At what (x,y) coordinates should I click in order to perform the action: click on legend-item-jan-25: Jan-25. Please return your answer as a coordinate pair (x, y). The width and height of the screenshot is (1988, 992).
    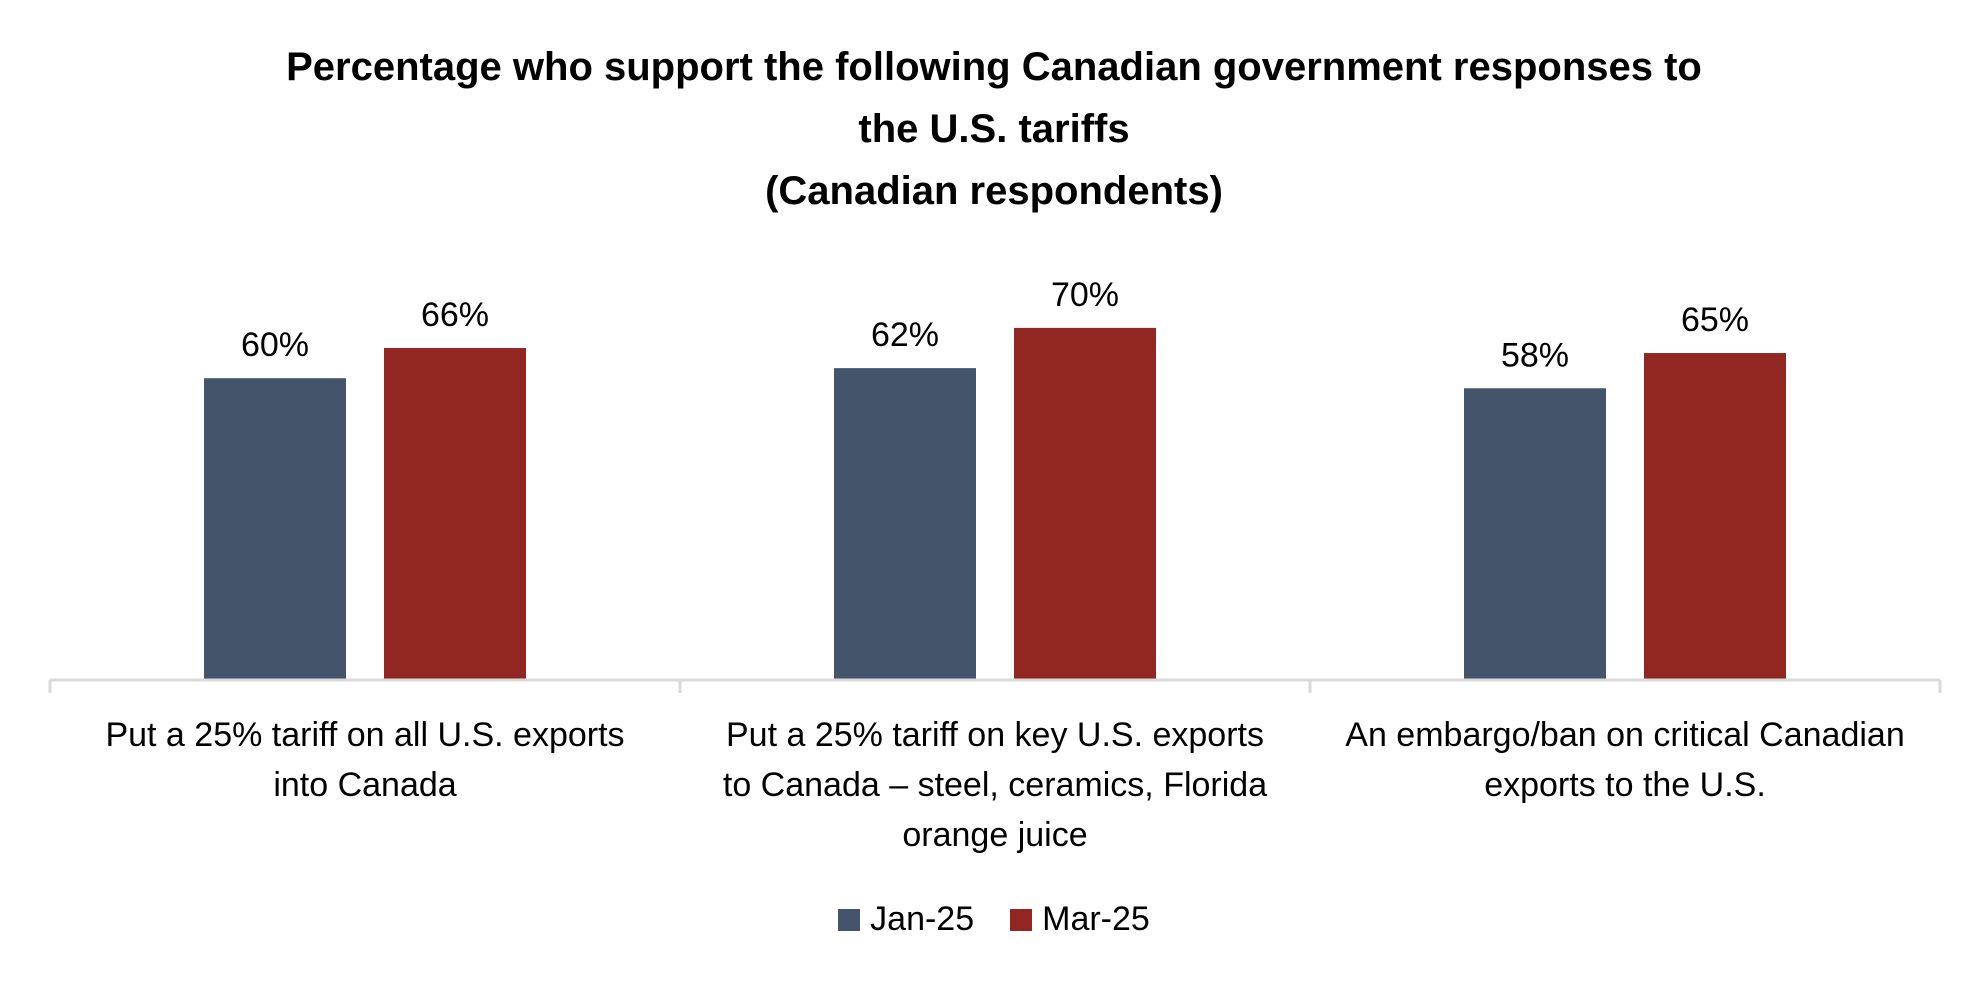
    Looking at the image, I should click on (906, 919).